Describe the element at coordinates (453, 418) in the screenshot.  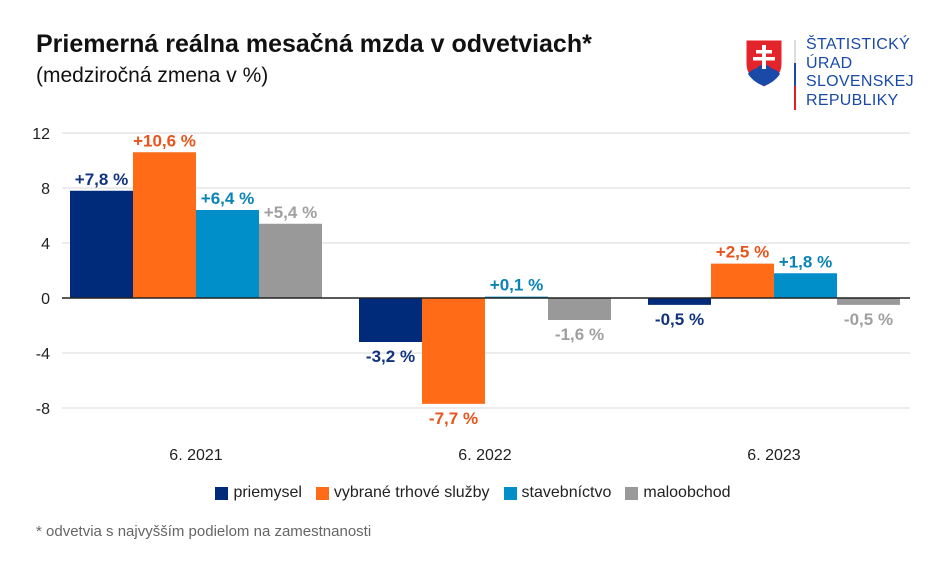
I see `data-label: -7,7 %` at that location.